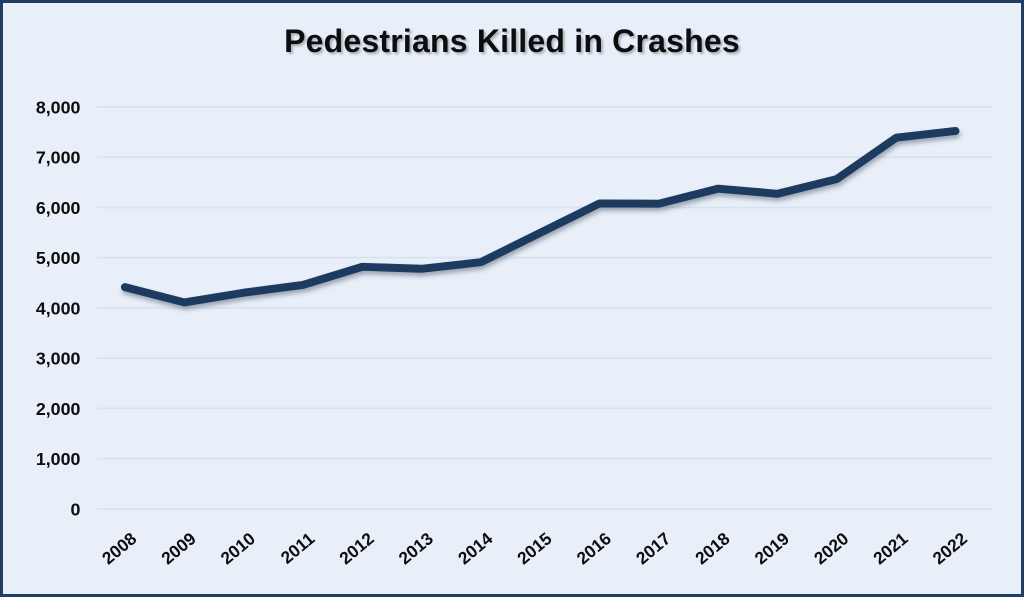  I want to click on y-axis-tick-label: 5,000, so click(58, 258).